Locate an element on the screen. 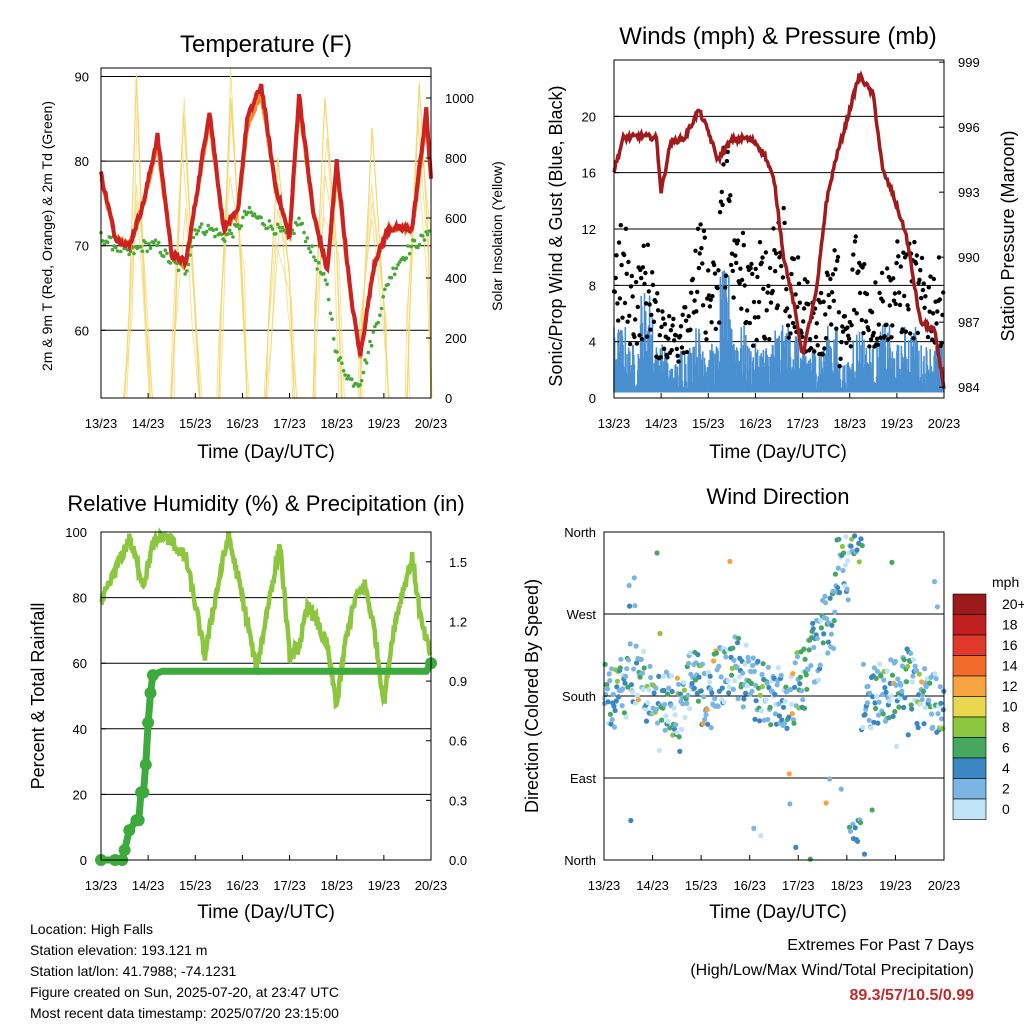  x-tick-label: 17/23 is located at coordinates (289, 885).